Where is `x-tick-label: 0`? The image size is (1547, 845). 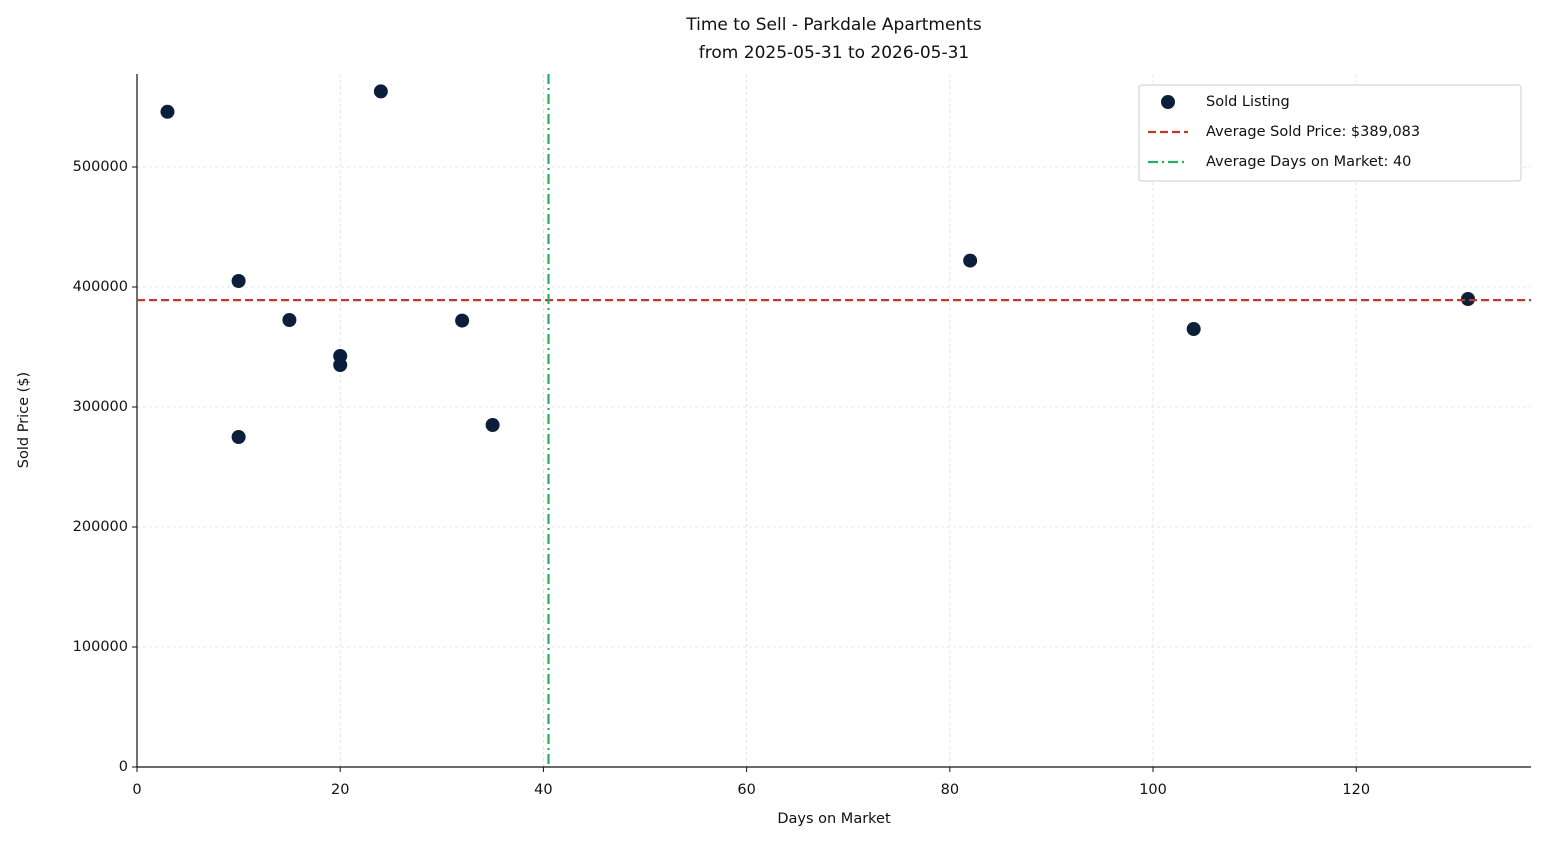
x-tick-label: 0 is located at coordinates (136, 790).